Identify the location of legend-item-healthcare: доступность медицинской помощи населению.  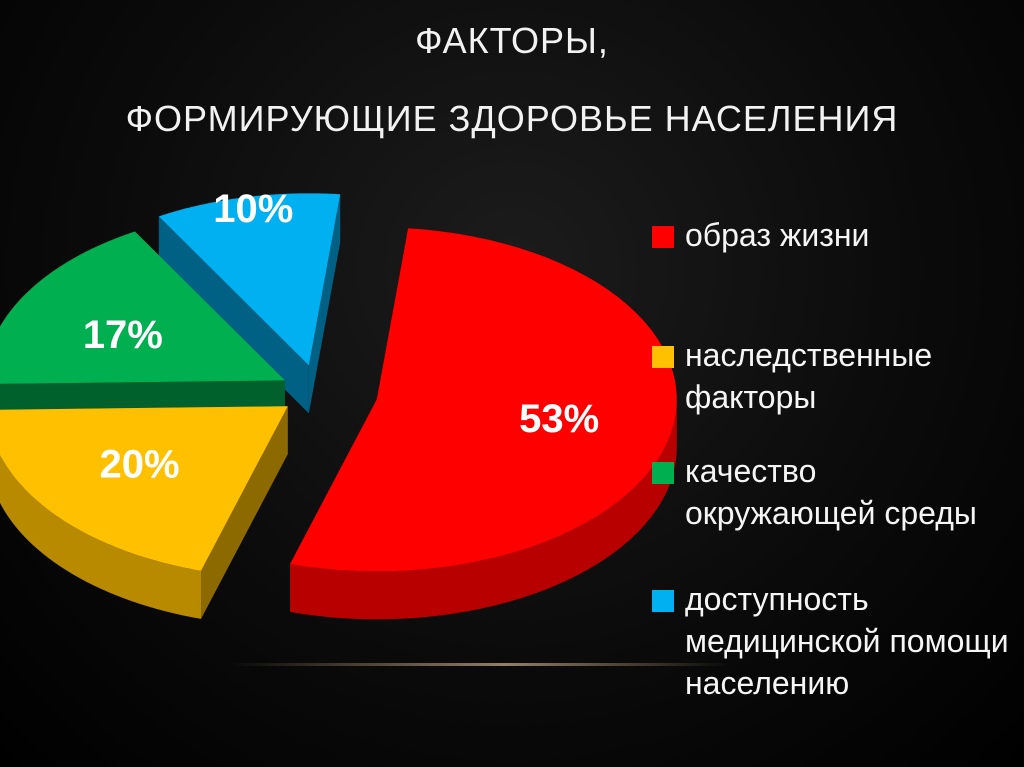
(838, 641).